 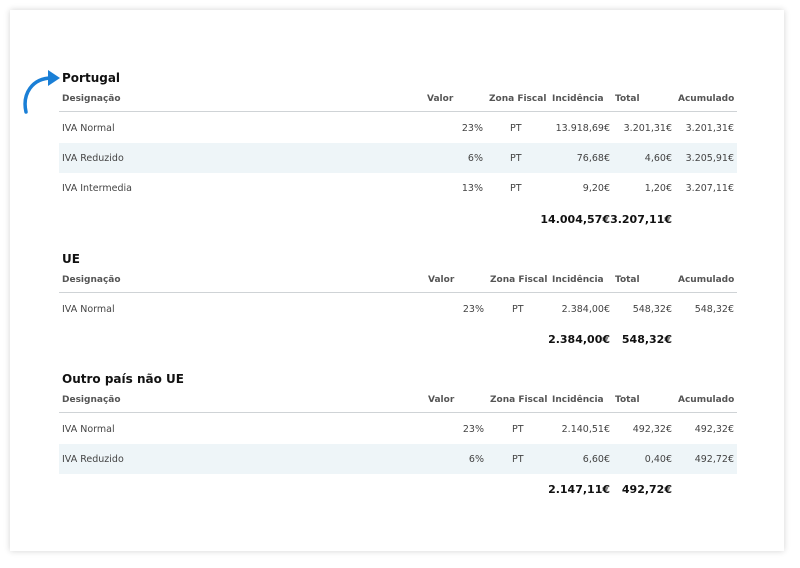 I want to click on cell-acumulado: 3.205,91€, so click(x=709, y=158).